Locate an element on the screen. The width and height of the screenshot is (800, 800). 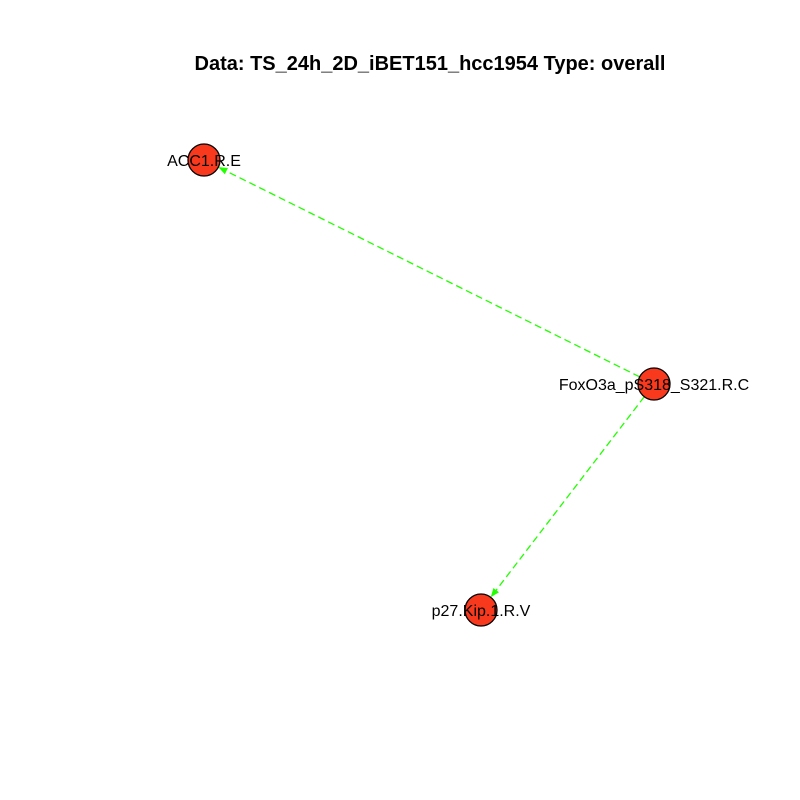
node-acc1: ACC1.R.E is located at coordinates (204, 160).